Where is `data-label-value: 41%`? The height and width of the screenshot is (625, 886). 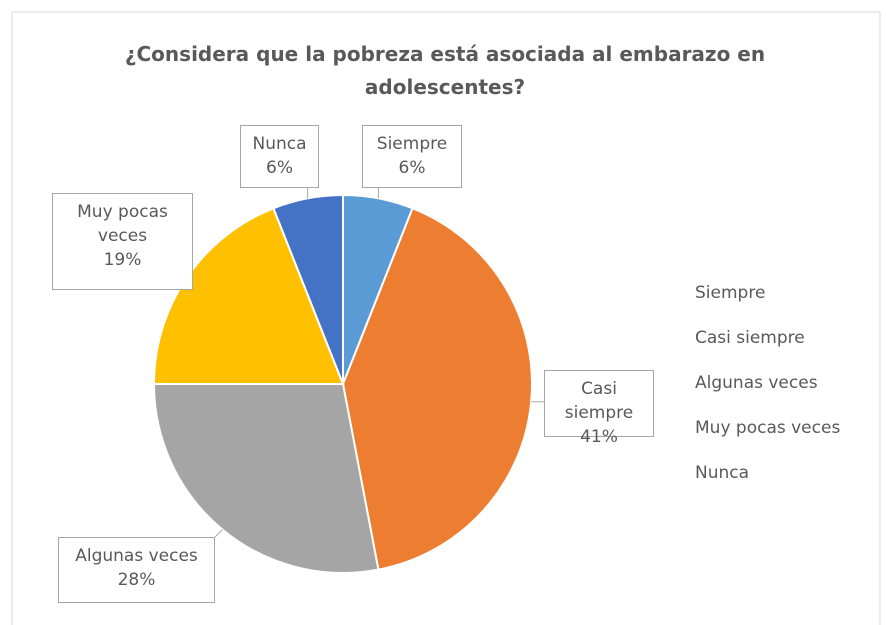 data-label-value: 41% is located at coordinates (599, 437).